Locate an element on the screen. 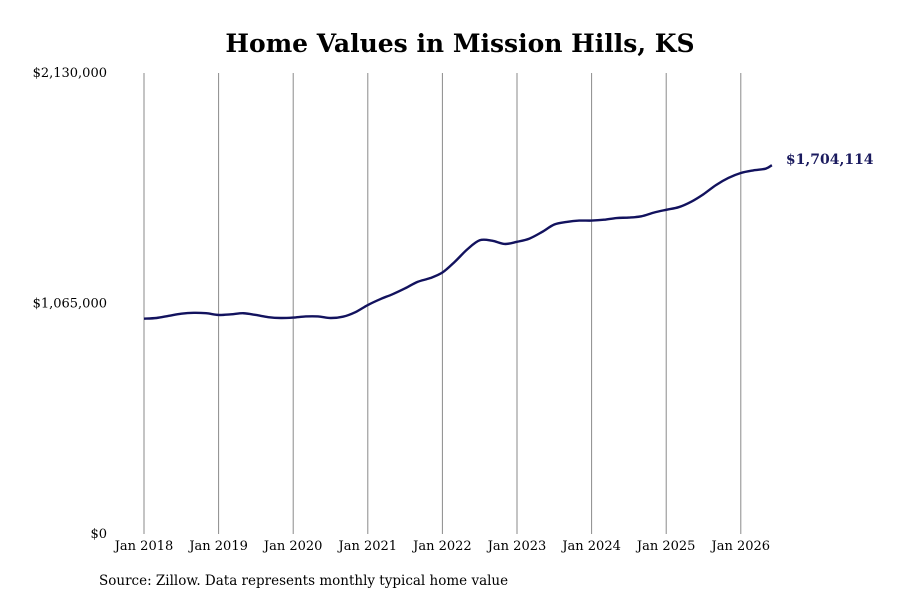 Image resolution: width=900 pixels, height=600 pixels. y-tick-label: $1,065,000 is located at coordinates (70, 304).